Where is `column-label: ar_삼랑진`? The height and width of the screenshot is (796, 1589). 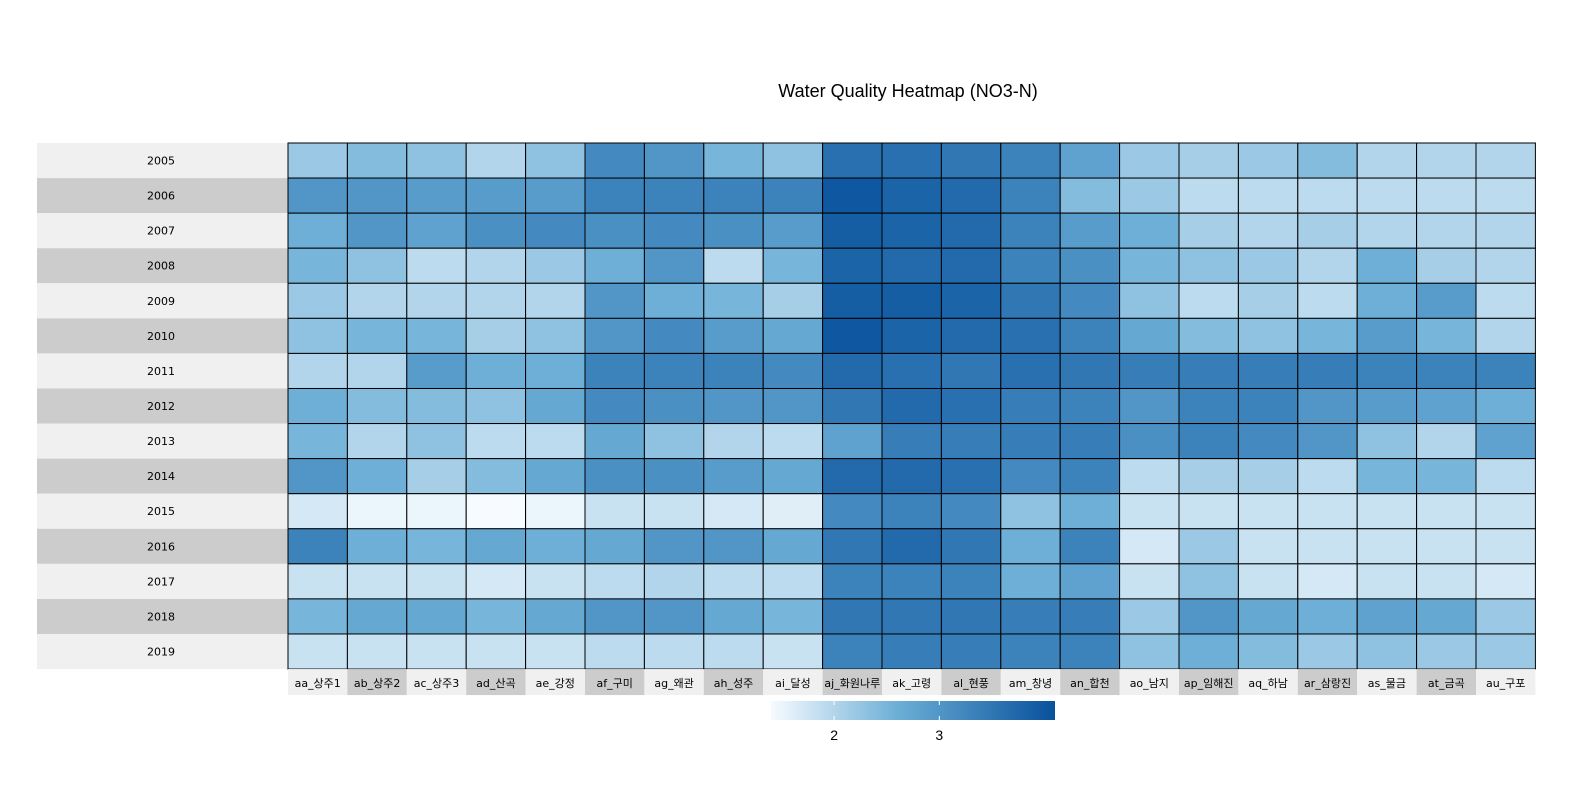
column-label: ar_삼랑진 is located at coordinates (1327, 683).